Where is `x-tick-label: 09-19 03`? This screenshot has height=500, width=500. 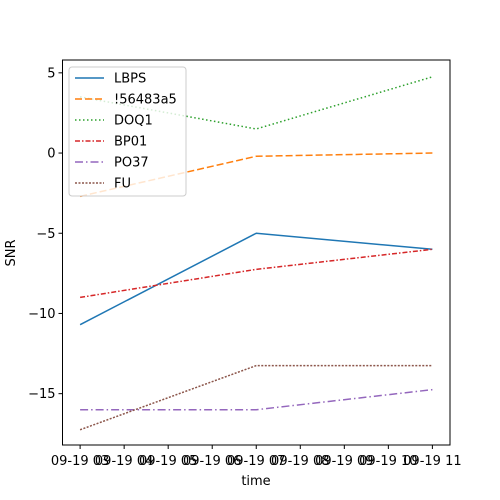
x-tick-label: 09-19 03 is located at coordinates (80, 461).